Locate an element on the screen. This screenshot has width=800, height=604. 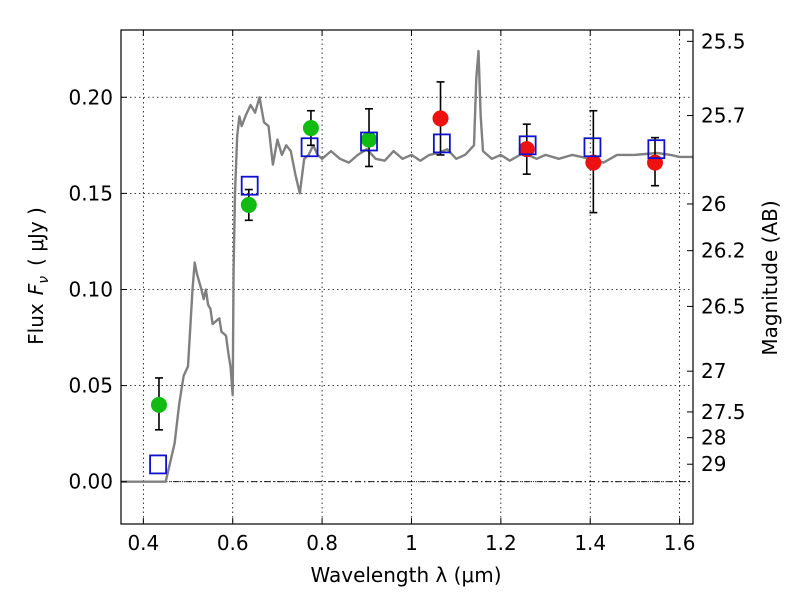
y-tick-label: 0.10 is located at coordinates (90, 289).